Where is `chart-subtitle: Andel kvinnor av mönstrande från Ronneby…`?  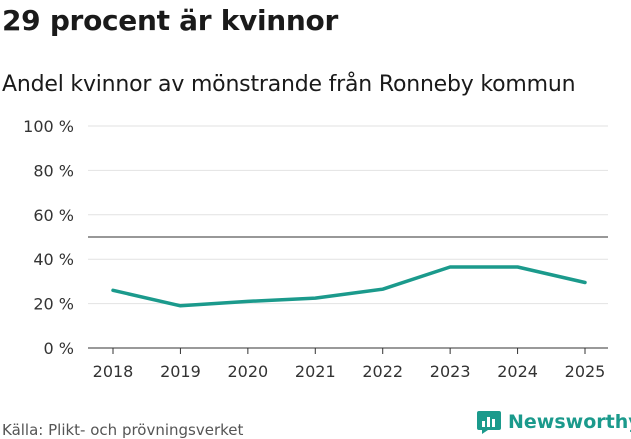 chart-subtitle: Andel kvinnor av mönstrande från Ronneby… is located at coordinates (289, 84).